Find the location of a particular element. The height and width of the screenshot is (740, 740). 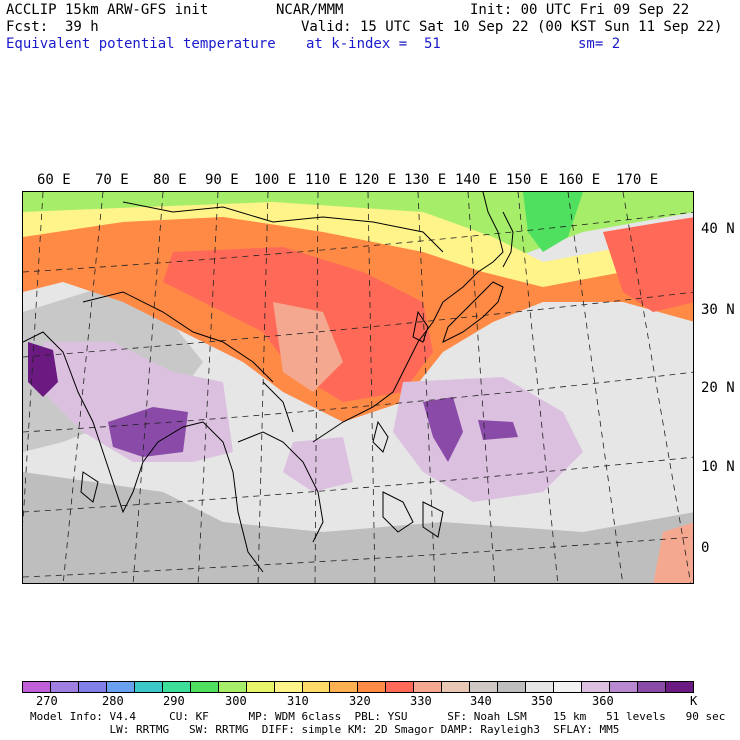

field-370-india is located at coordinates (148, 432).